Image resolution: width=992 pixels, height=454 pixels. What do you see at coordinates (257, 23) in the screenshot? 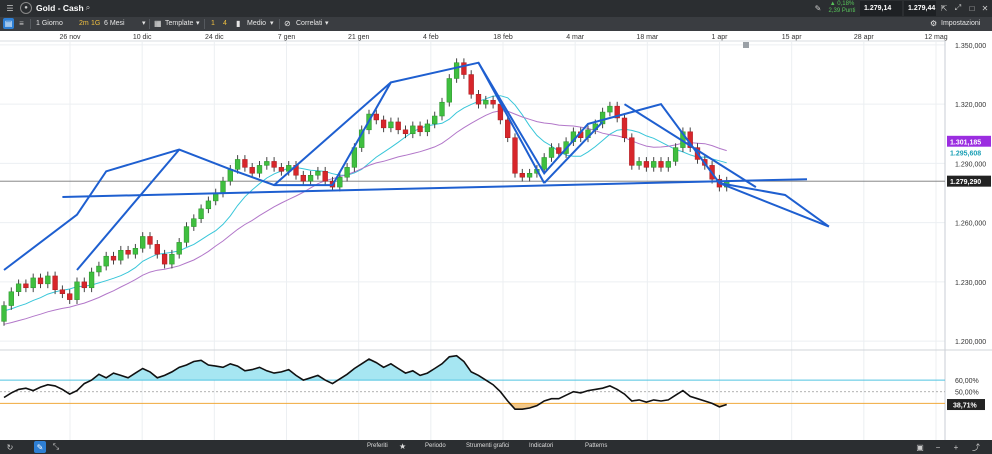
I see `average-select: Medio` at bounding box center [257, 23].